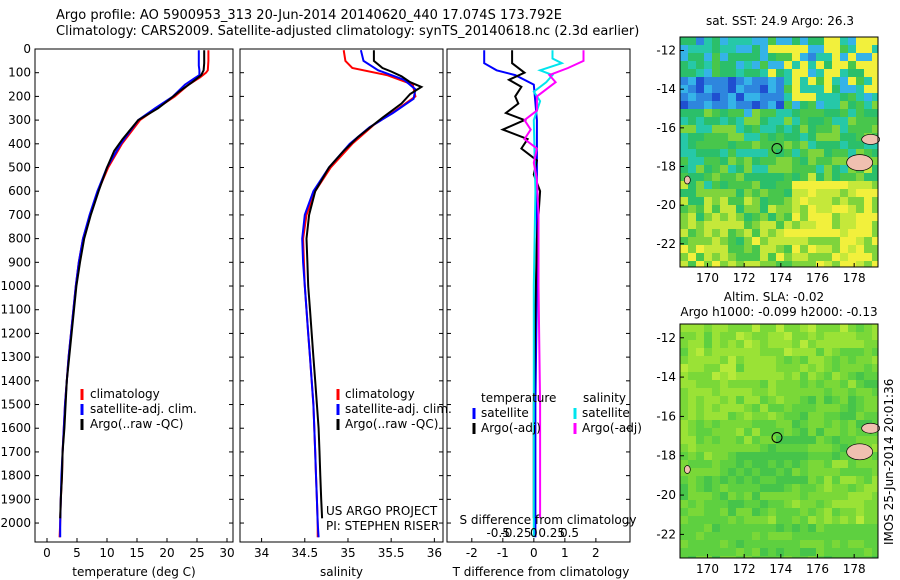 This screenshot has height=580, width=900. I want to click on legend-label: Argo(..raw -QC), so click(136, 424).